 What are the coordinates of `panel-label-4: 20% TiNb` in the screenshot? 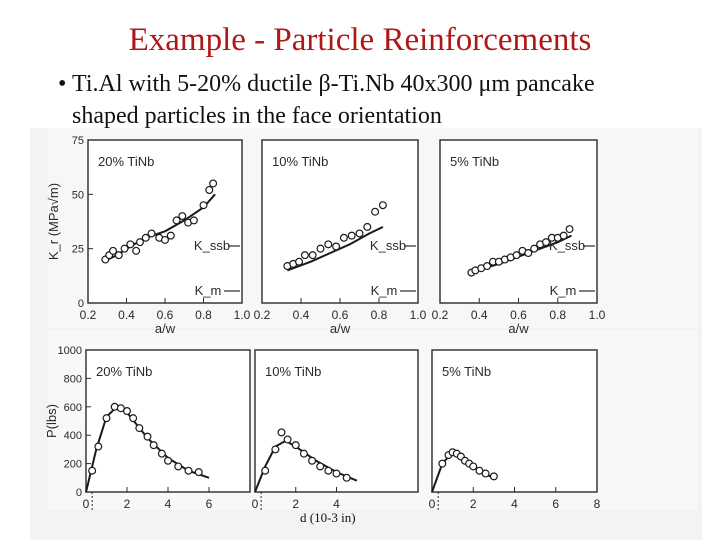 It's located at (124, 371).